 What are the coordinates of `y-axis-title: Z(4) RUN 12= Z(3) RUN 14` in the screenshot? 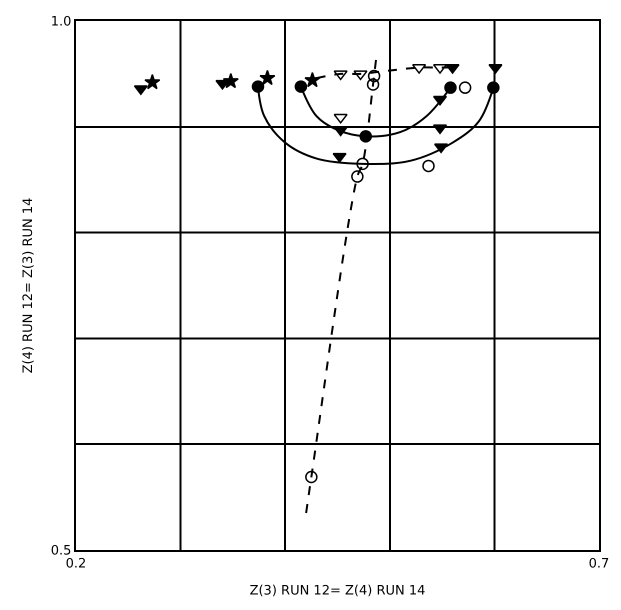 It's located at (28, 286).